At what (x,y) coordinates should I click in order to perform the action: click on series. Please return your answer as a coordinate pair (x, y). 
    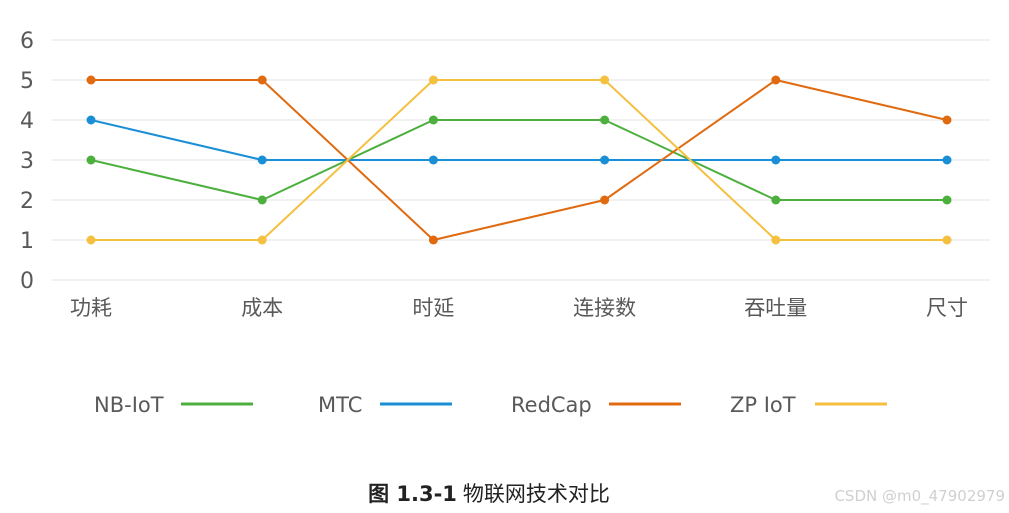
    Looking at the image, I should click on (519, 140).